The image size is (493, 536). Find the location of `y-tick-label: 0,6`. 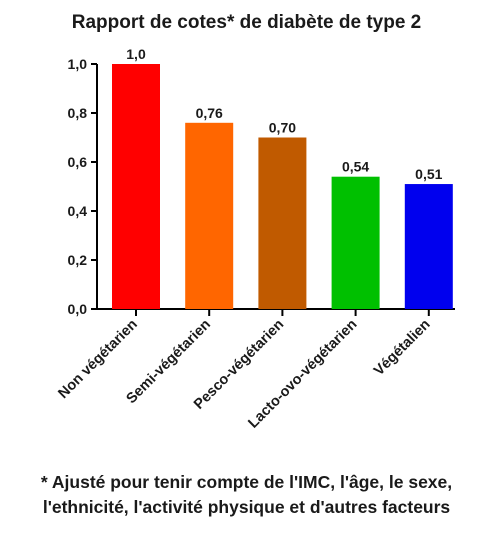

y-tick-label: 0,6 is located at coordinates (78, 162).